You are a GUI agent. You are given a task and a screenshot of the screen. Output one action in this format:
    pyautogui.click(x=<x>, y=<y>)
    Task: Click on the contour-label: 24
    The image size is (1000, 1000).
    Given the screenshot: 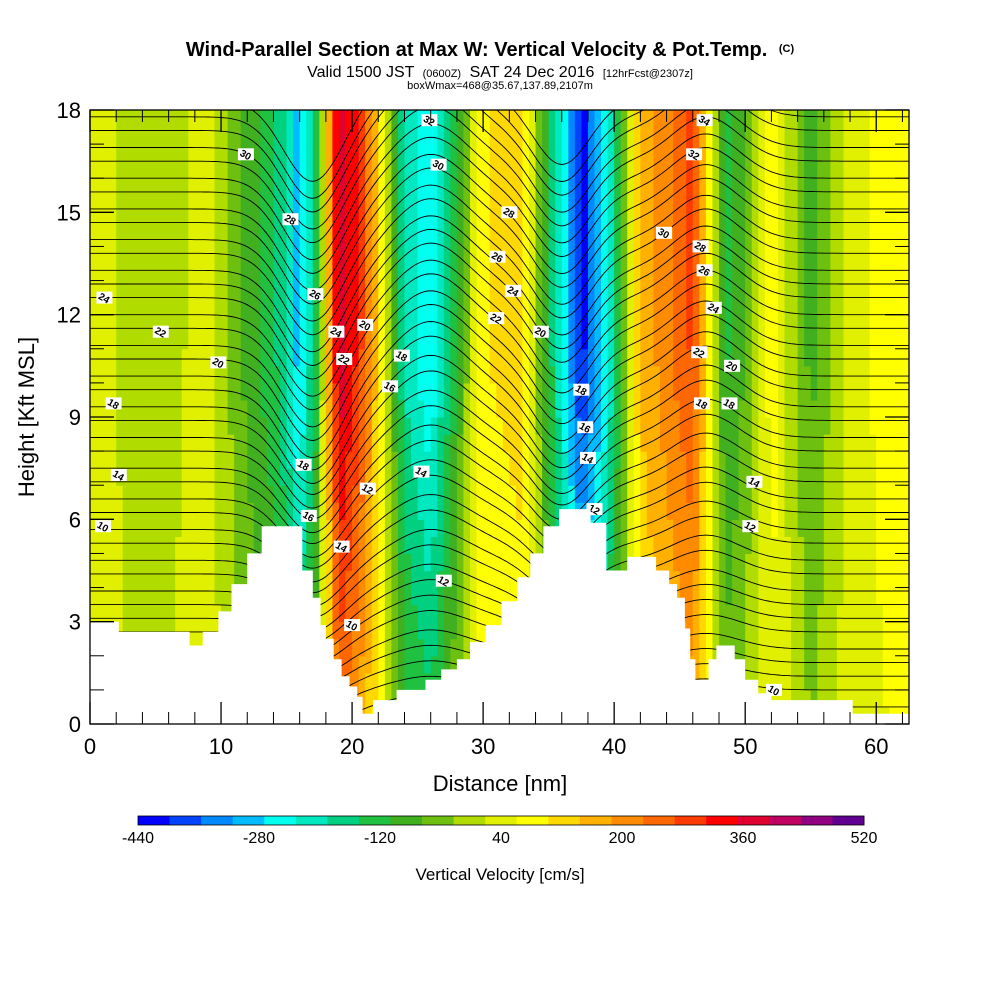 What is the action you would take?
    pyautogui.click(x=104, y=298)
    